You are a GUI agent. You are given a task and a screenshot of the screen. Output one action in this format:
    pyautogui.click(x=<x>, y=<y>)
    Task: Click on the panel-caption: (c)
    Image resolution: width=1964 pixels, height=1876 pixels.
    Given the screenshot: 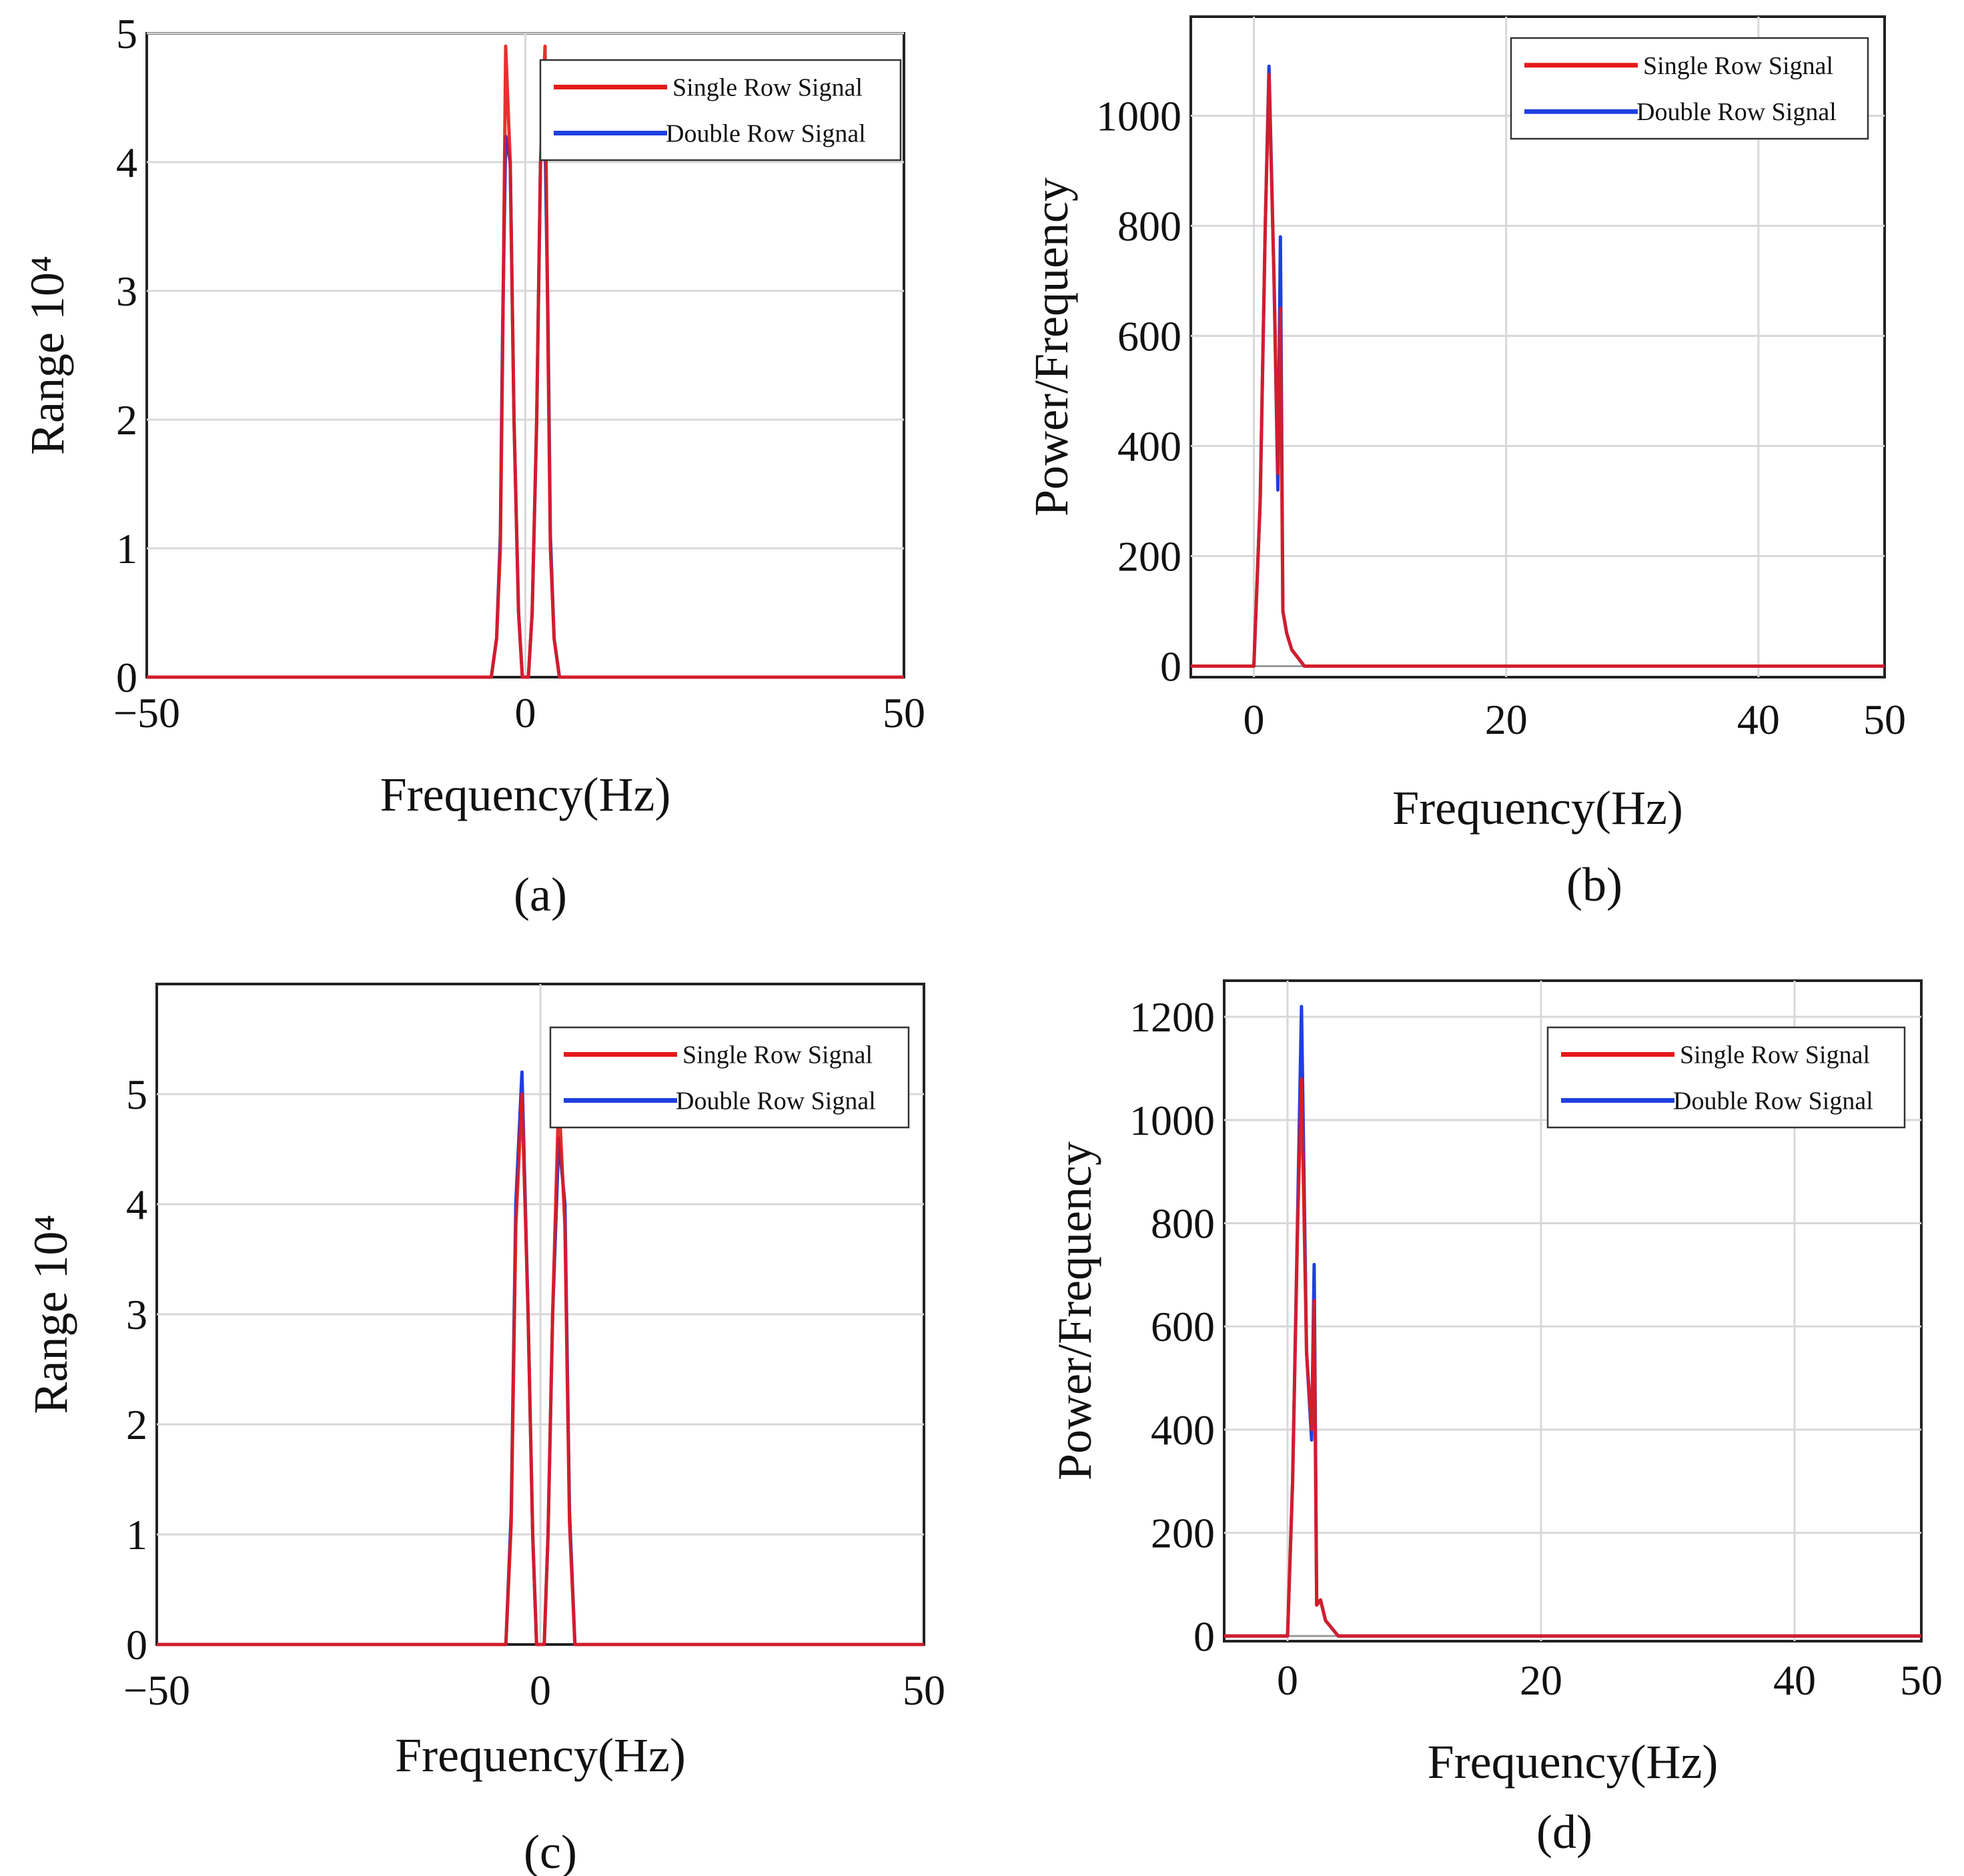 What is the action you would take?
    pyautogui.click(x=550, y=1850)
    